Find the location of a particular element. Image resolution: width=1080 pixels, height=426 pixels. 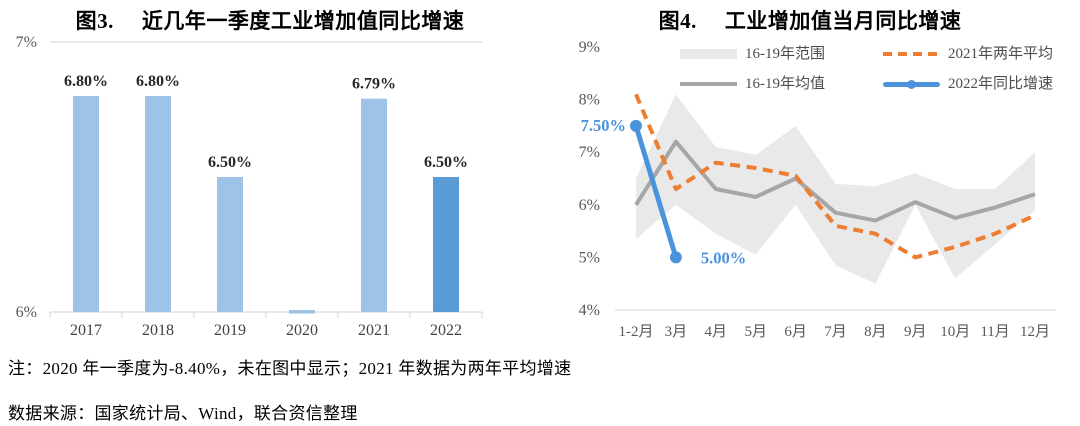

series-2021-avg-line is located at coordinates (835, 176).